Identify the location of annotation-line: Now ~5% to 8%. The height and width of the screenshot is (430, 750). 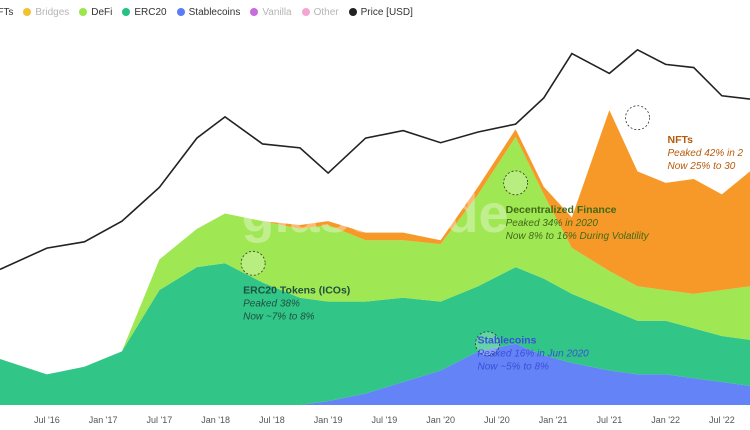
(514, 367).